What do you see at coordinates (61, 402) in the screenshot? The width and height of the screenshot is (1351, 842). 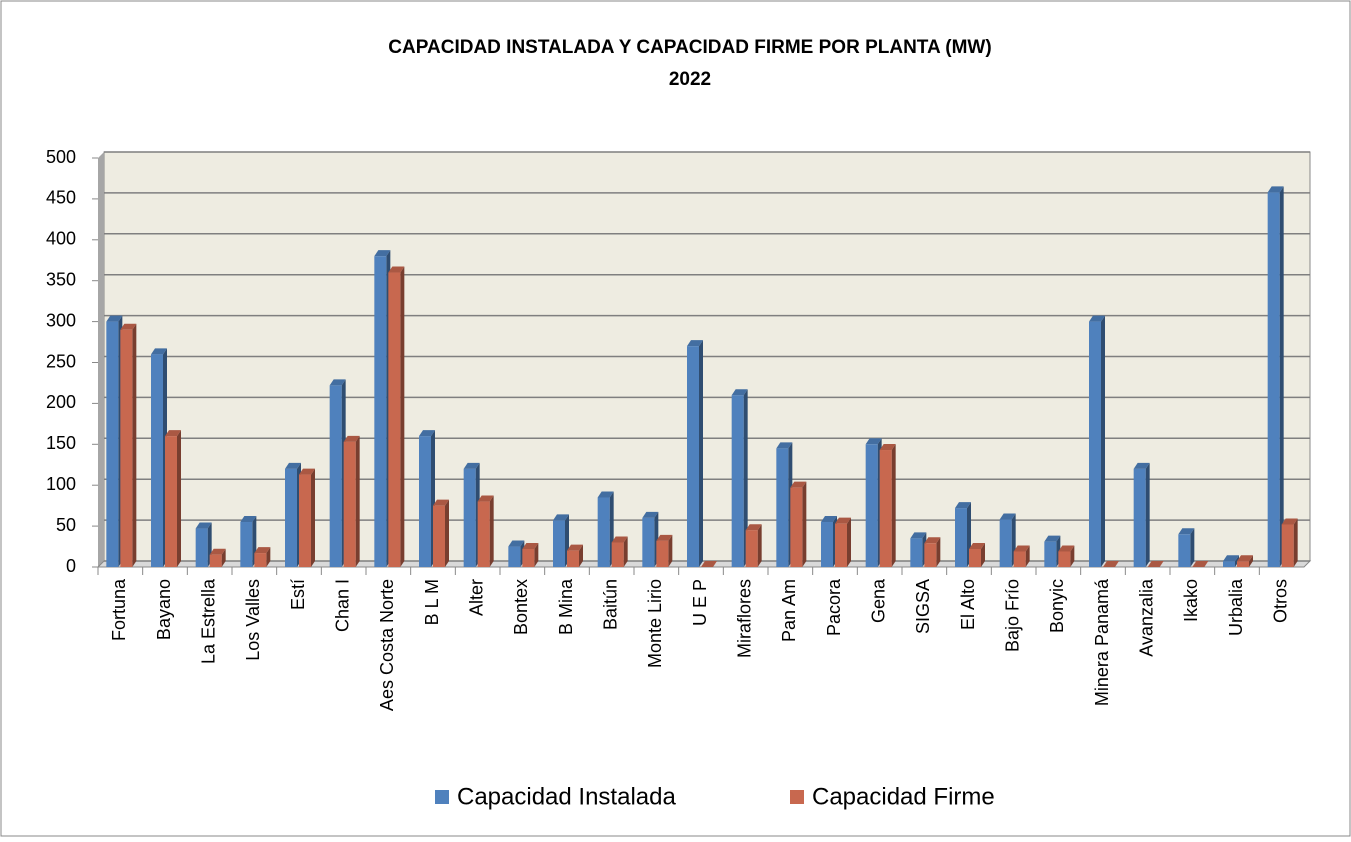 I see `y-tick-label: 200` at bounding box center [61, 402].